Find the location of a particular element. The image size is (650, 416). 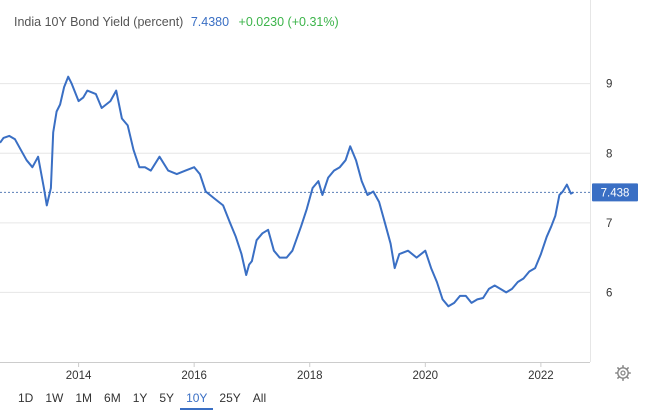

range-button-1y: 1Y is located at coordinates (140, 398).